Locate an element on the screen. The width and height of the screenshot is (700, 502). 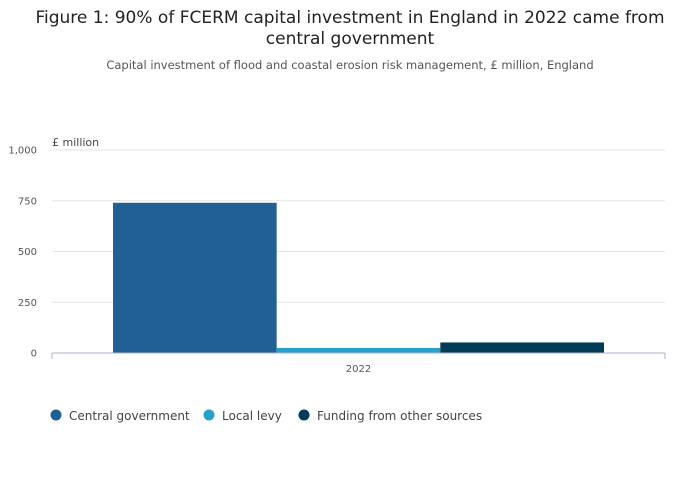
bar-local-levy is located at coordinates (358, 350).